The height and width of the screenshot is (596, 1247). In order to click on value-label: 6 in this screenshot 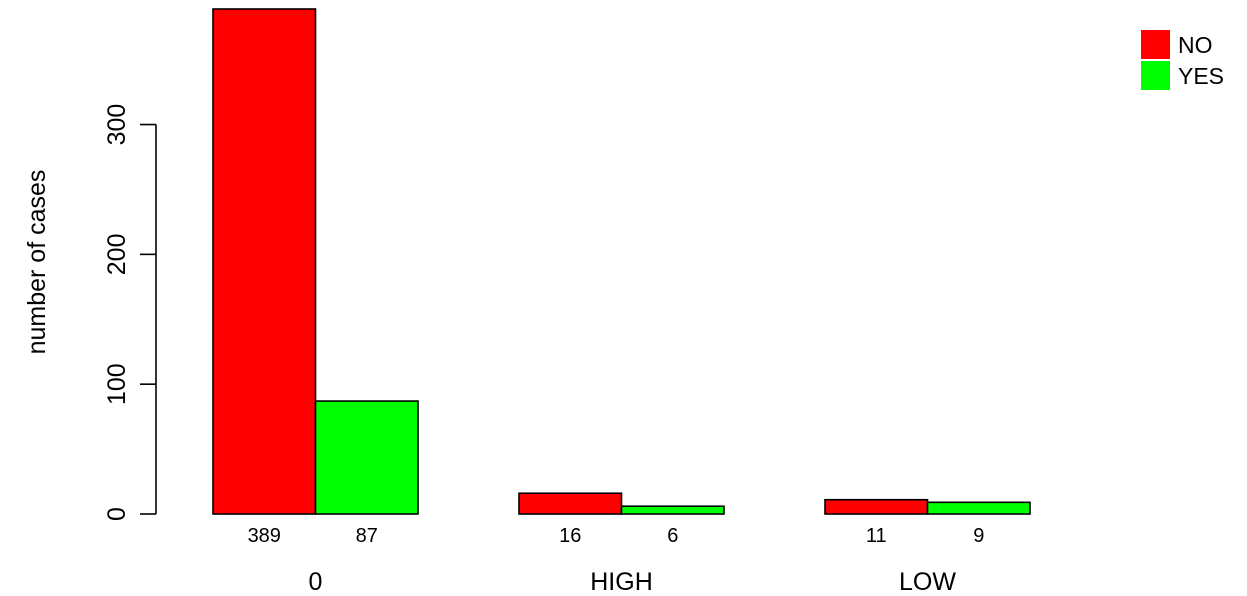, I will do `click(672, 536)`.